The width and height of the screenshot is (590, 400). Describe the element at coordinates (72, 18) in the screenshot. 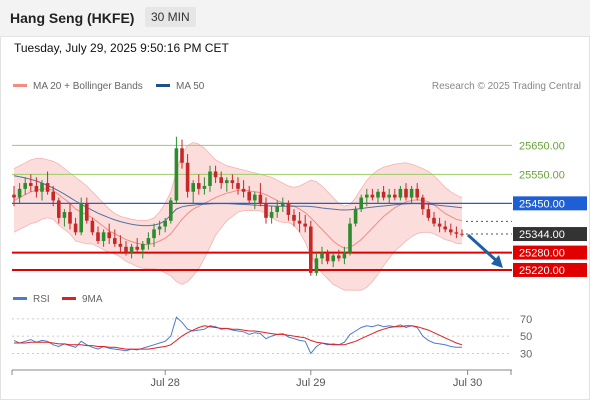

I see `instrument-title: Hang Seng (HKFE)` at that location.